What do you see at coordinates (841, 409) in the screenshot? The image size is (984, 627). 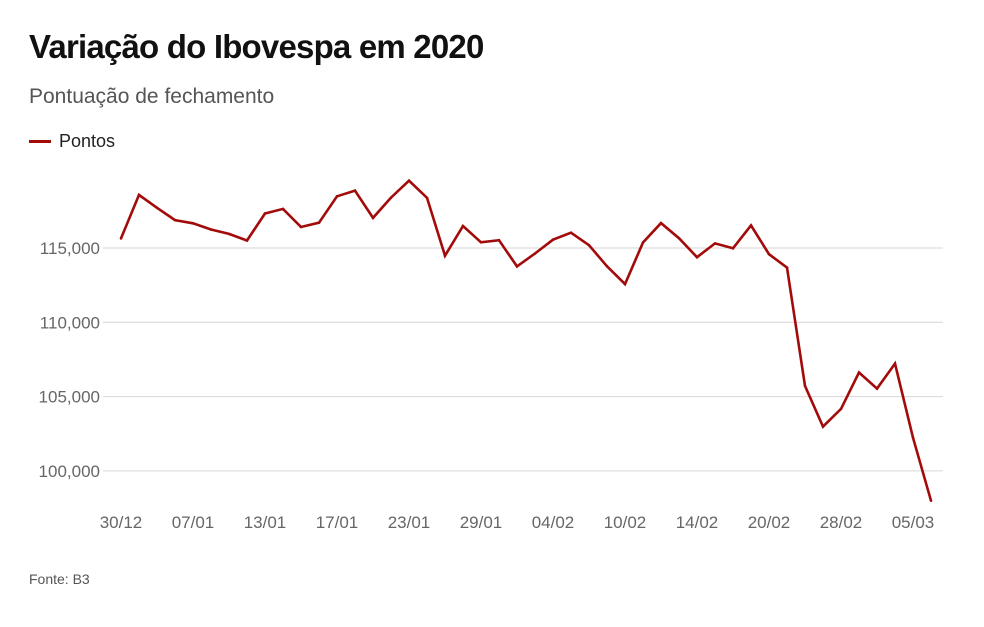 I see `data-point: 28/02: 104172` at bounding box center [841, 409].